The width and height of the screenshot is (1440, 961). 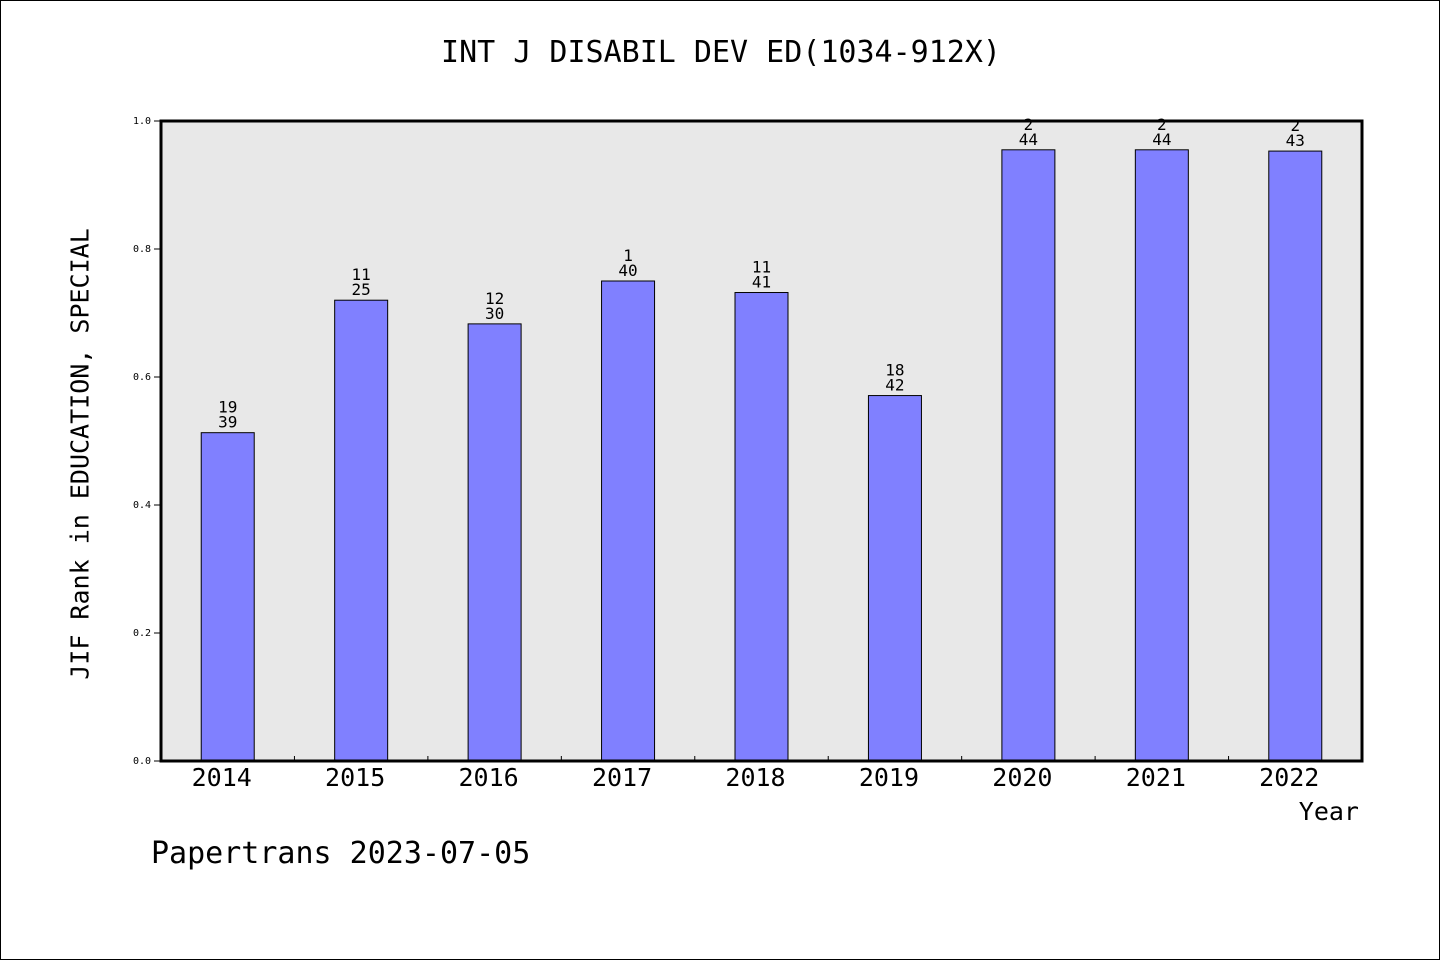 I want to click on x-tick-label-2021: 2021, so click(x=1156, y=777).